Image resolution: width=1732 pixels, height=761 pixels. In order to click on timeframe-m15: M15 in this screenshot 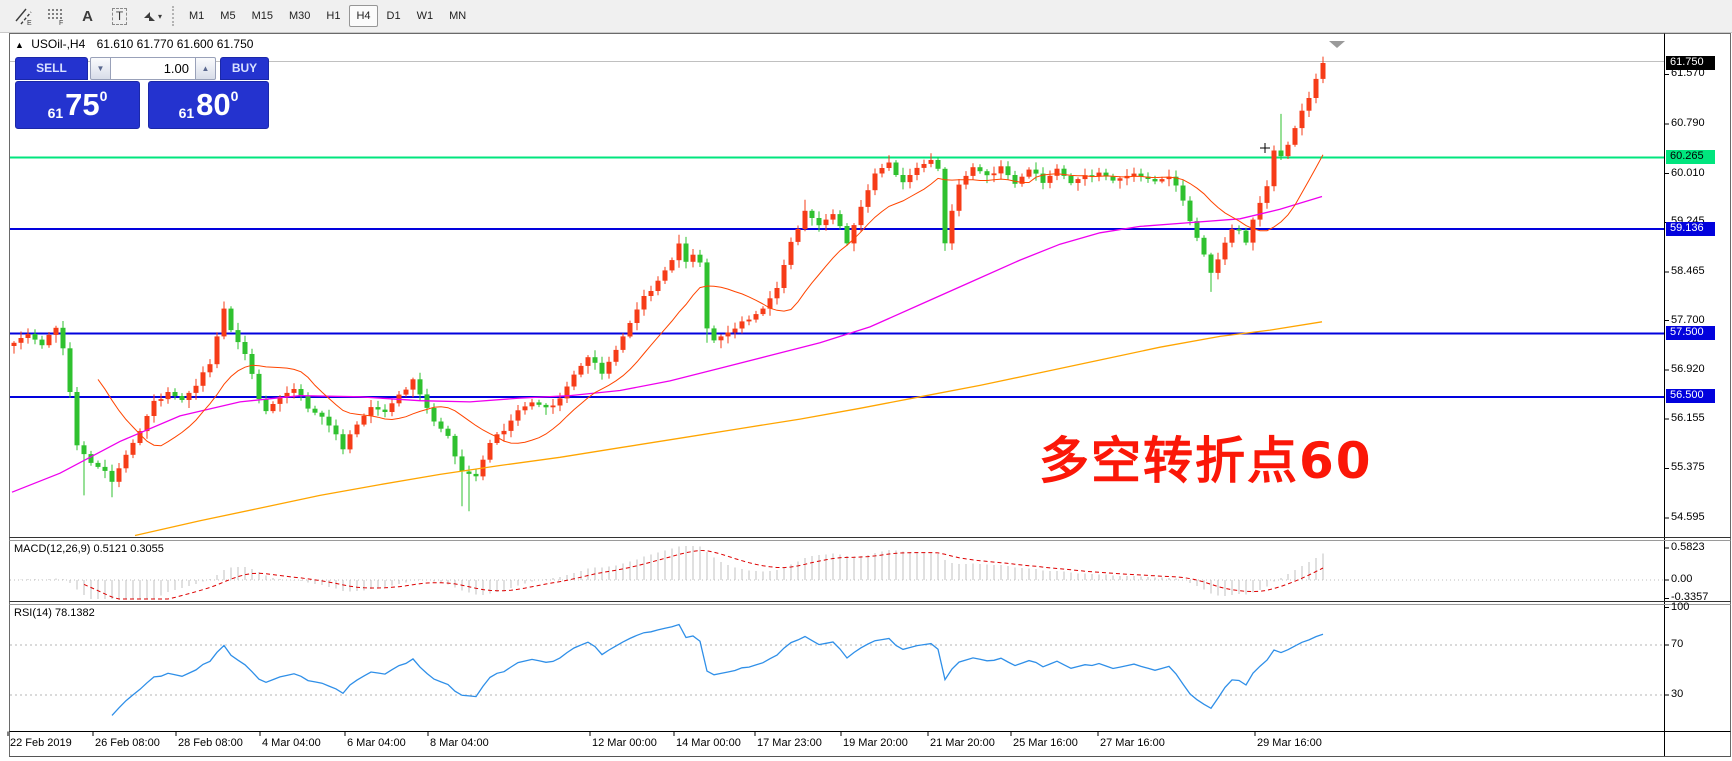, I will do `click(262, 16)`.